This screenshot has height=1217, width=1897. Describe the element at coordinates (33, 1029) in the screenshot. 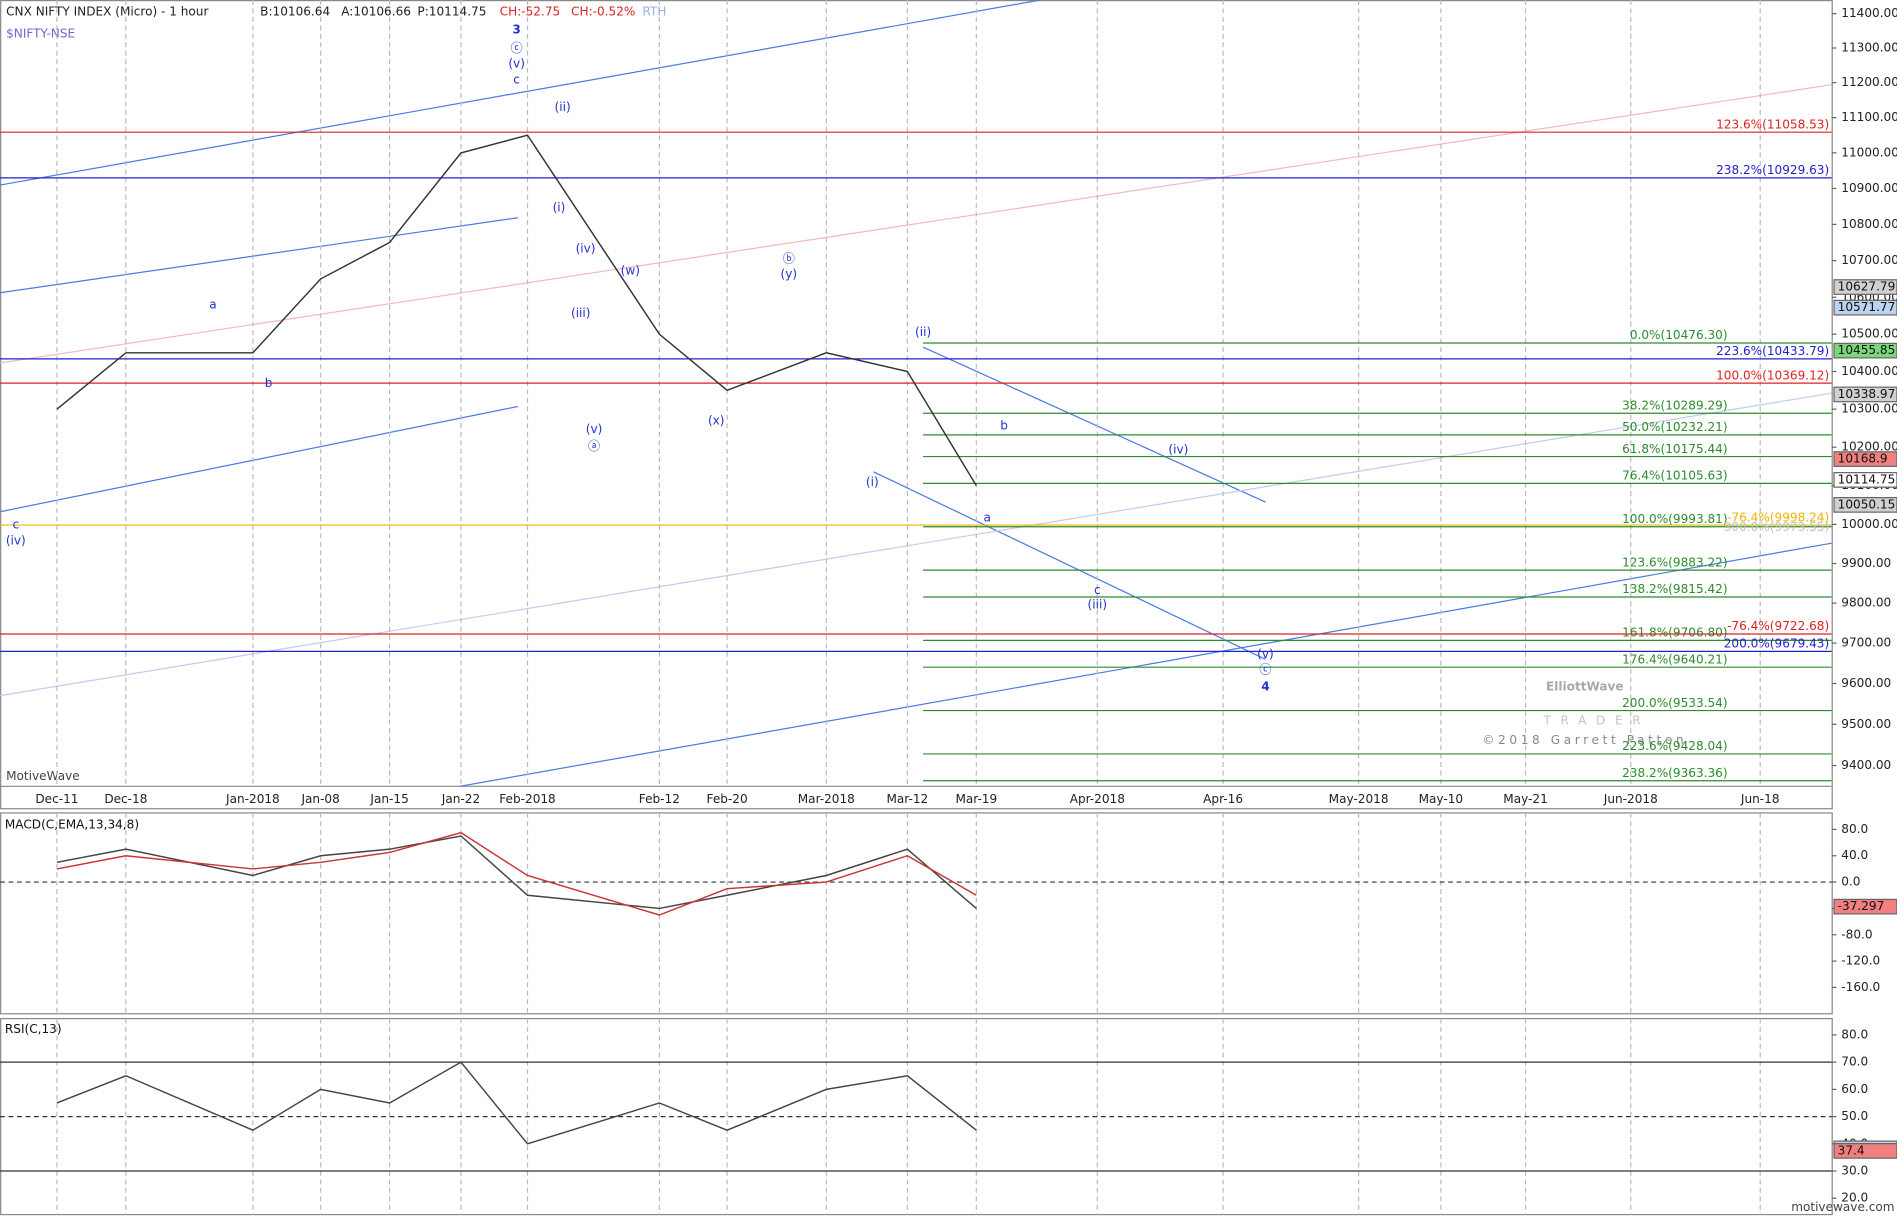

I see `rsi-title: RSI(C,13)` at that location.